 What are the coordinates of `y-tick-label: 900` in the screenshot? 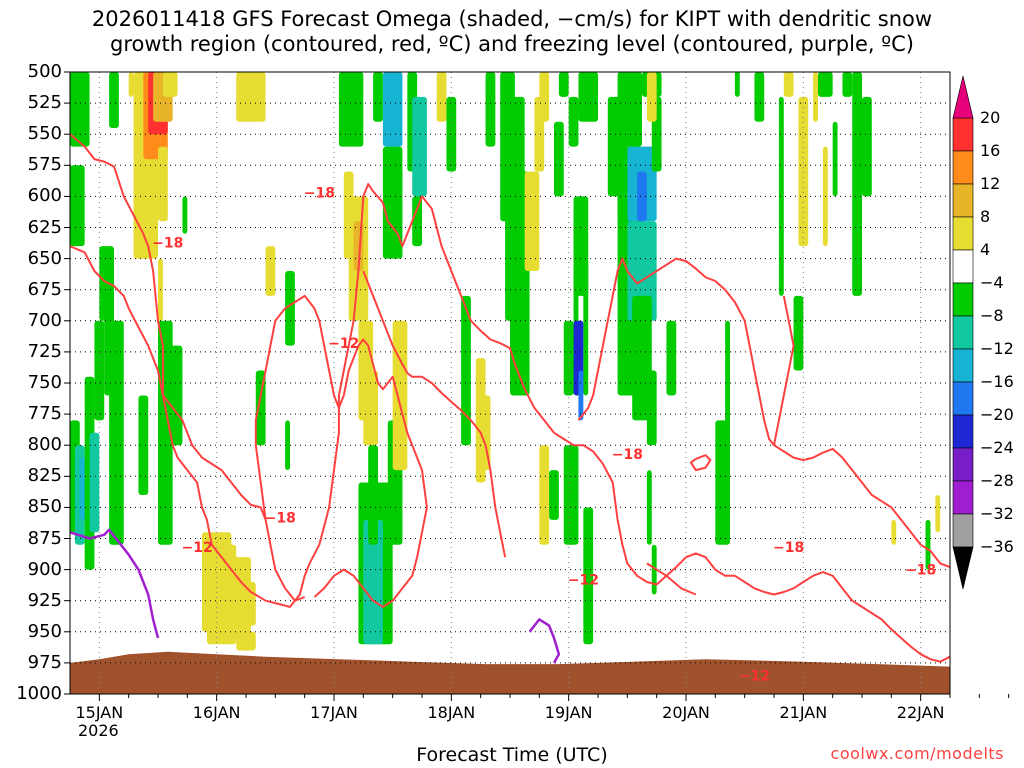 It's located at (44, 569).